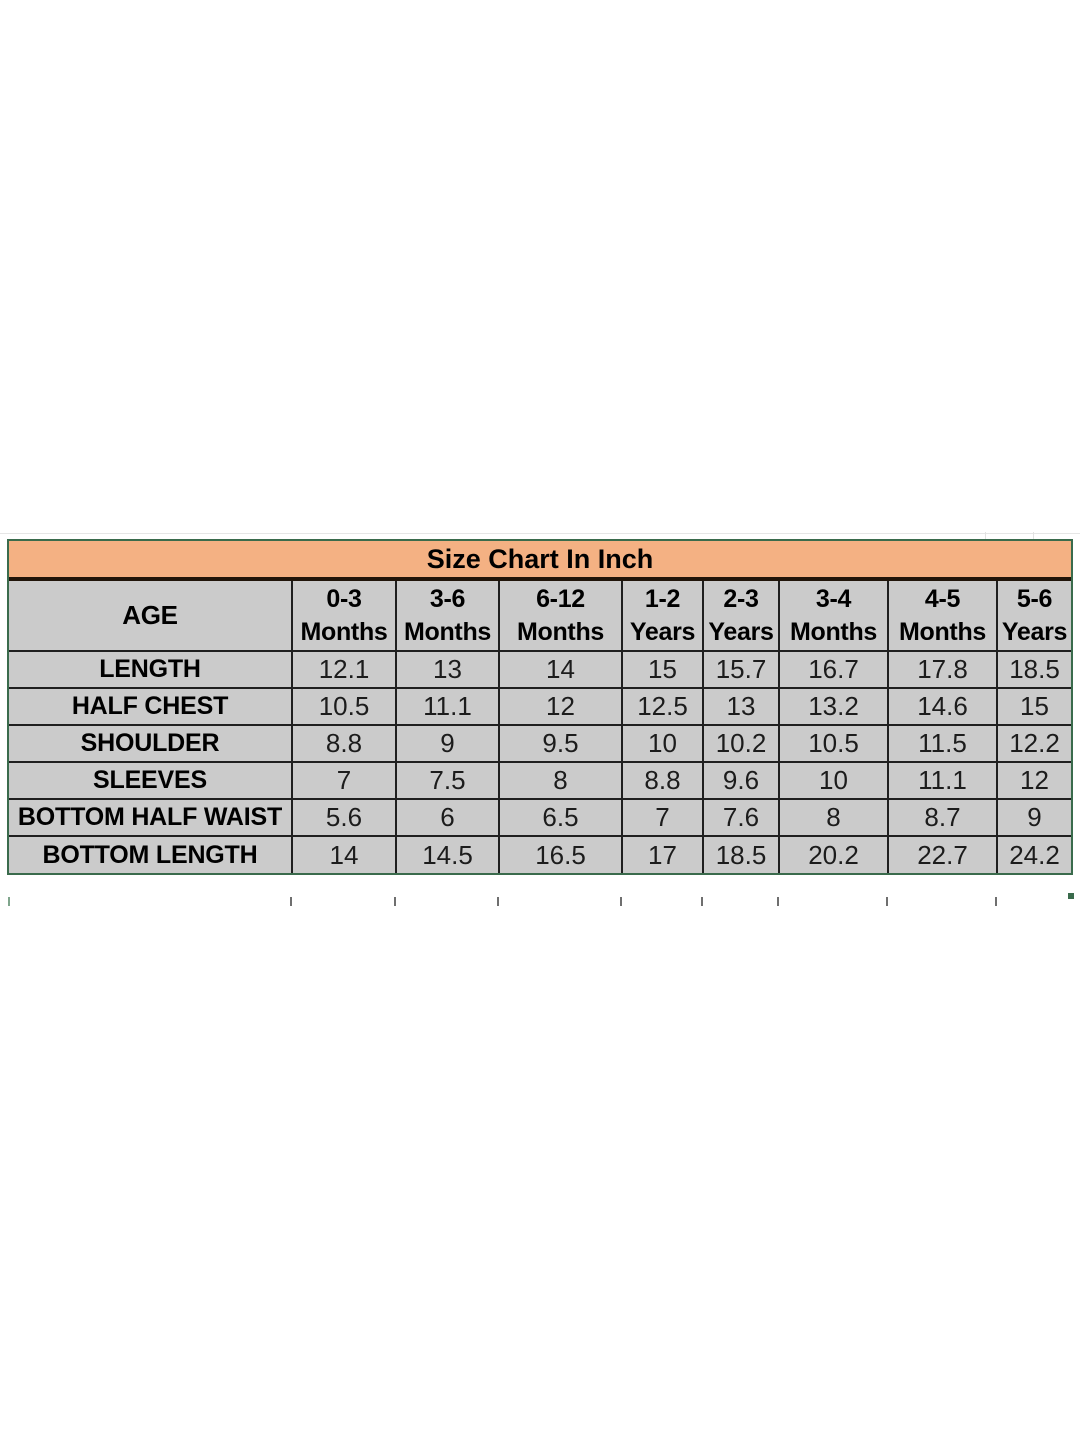 The width and height of the screenshot is (1080, 1440). I want to click on size-value-cell: 22.7, so click(942, 854).